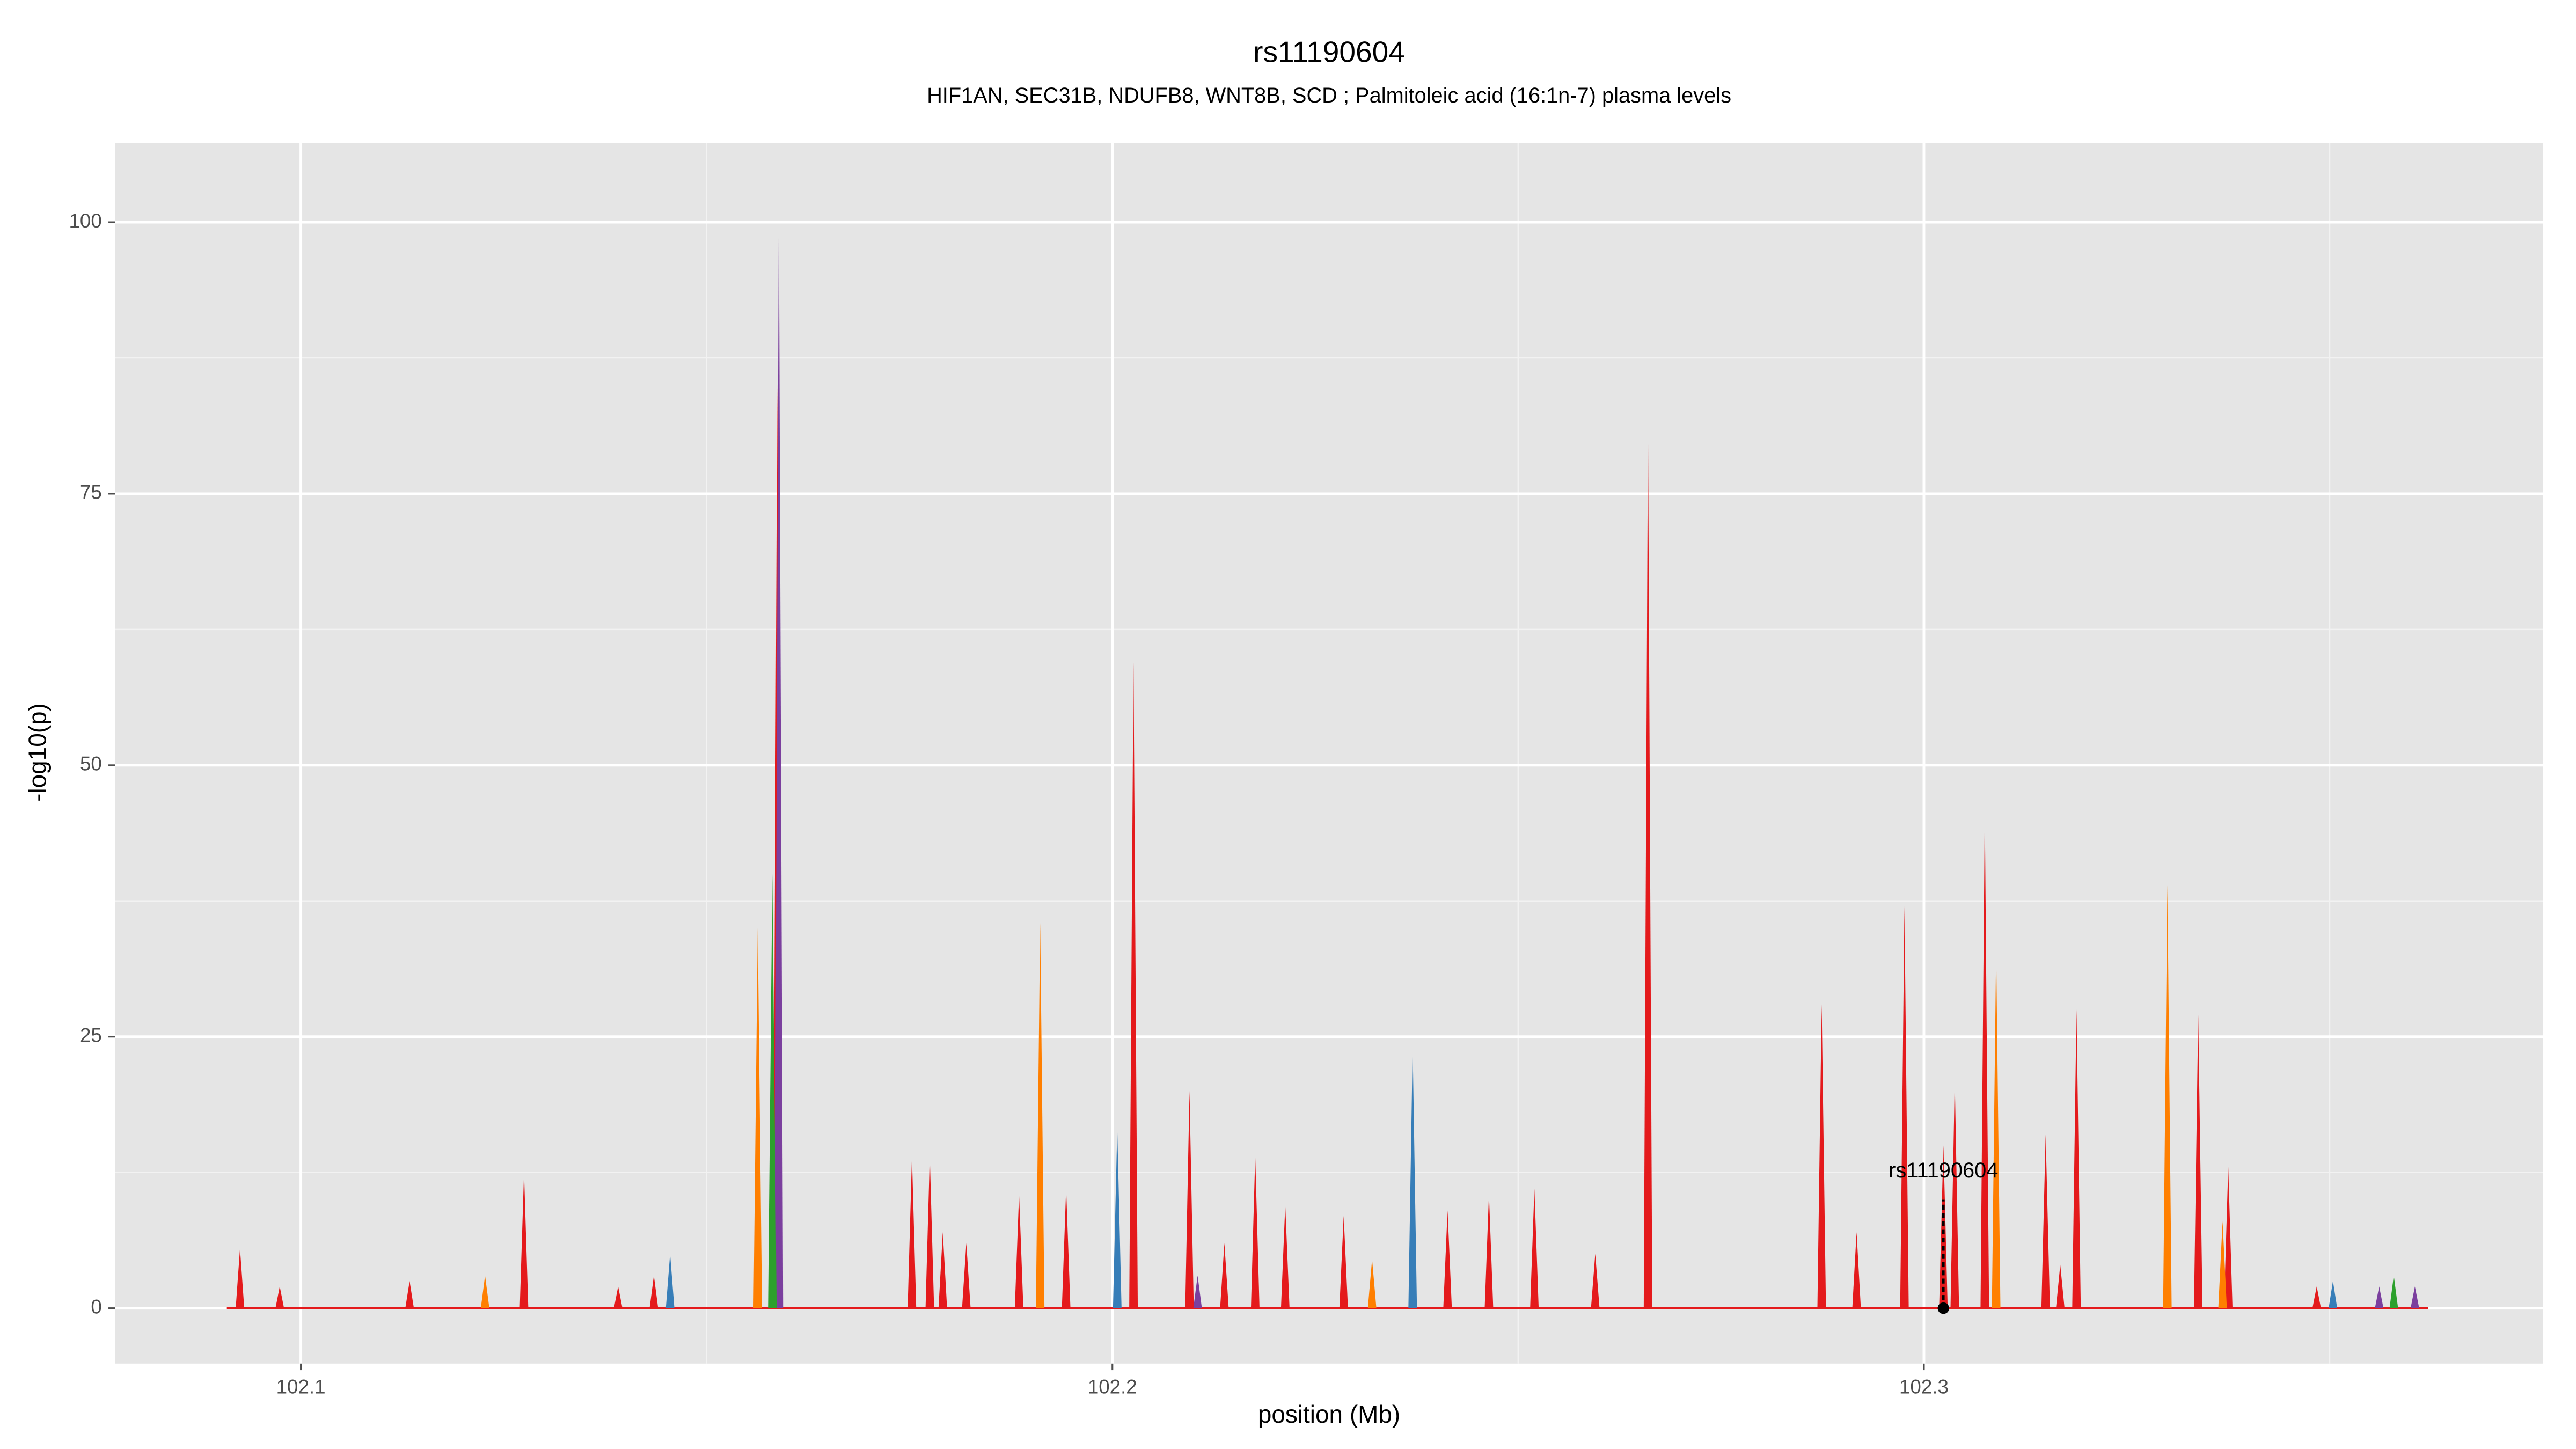 The image size is (2576, 1449). I want to click on y-tick-label: 75, so click(91, 492).